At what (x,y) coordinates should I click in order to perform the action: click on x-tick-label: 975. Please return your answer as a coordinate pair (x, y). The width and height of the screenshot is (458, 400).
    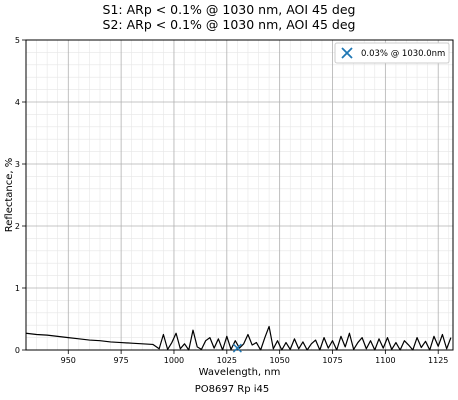
    Looking at the image, I should click on (120, 360).